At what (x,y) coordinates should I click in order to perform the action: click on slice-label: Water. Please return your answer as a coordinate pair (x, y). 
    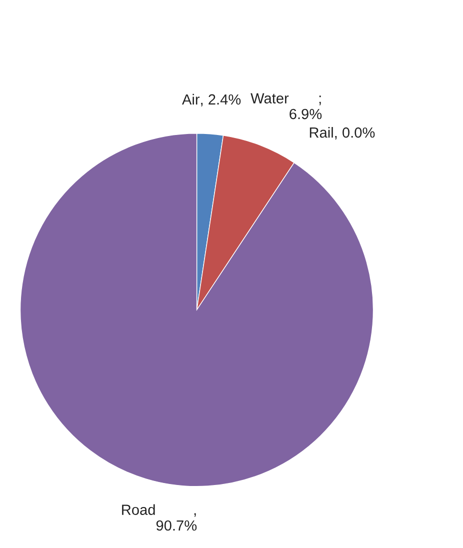
    Looking at the image, I should click on (269, 98).